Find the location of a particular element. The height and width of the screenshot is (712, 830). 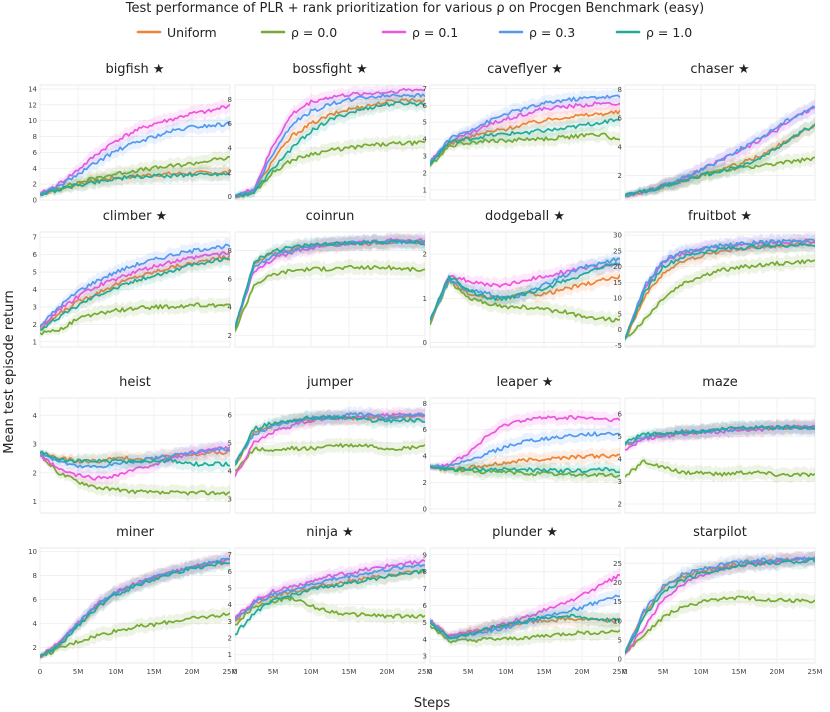

y-tick-label: 30 is located at coordinates (617, 236).